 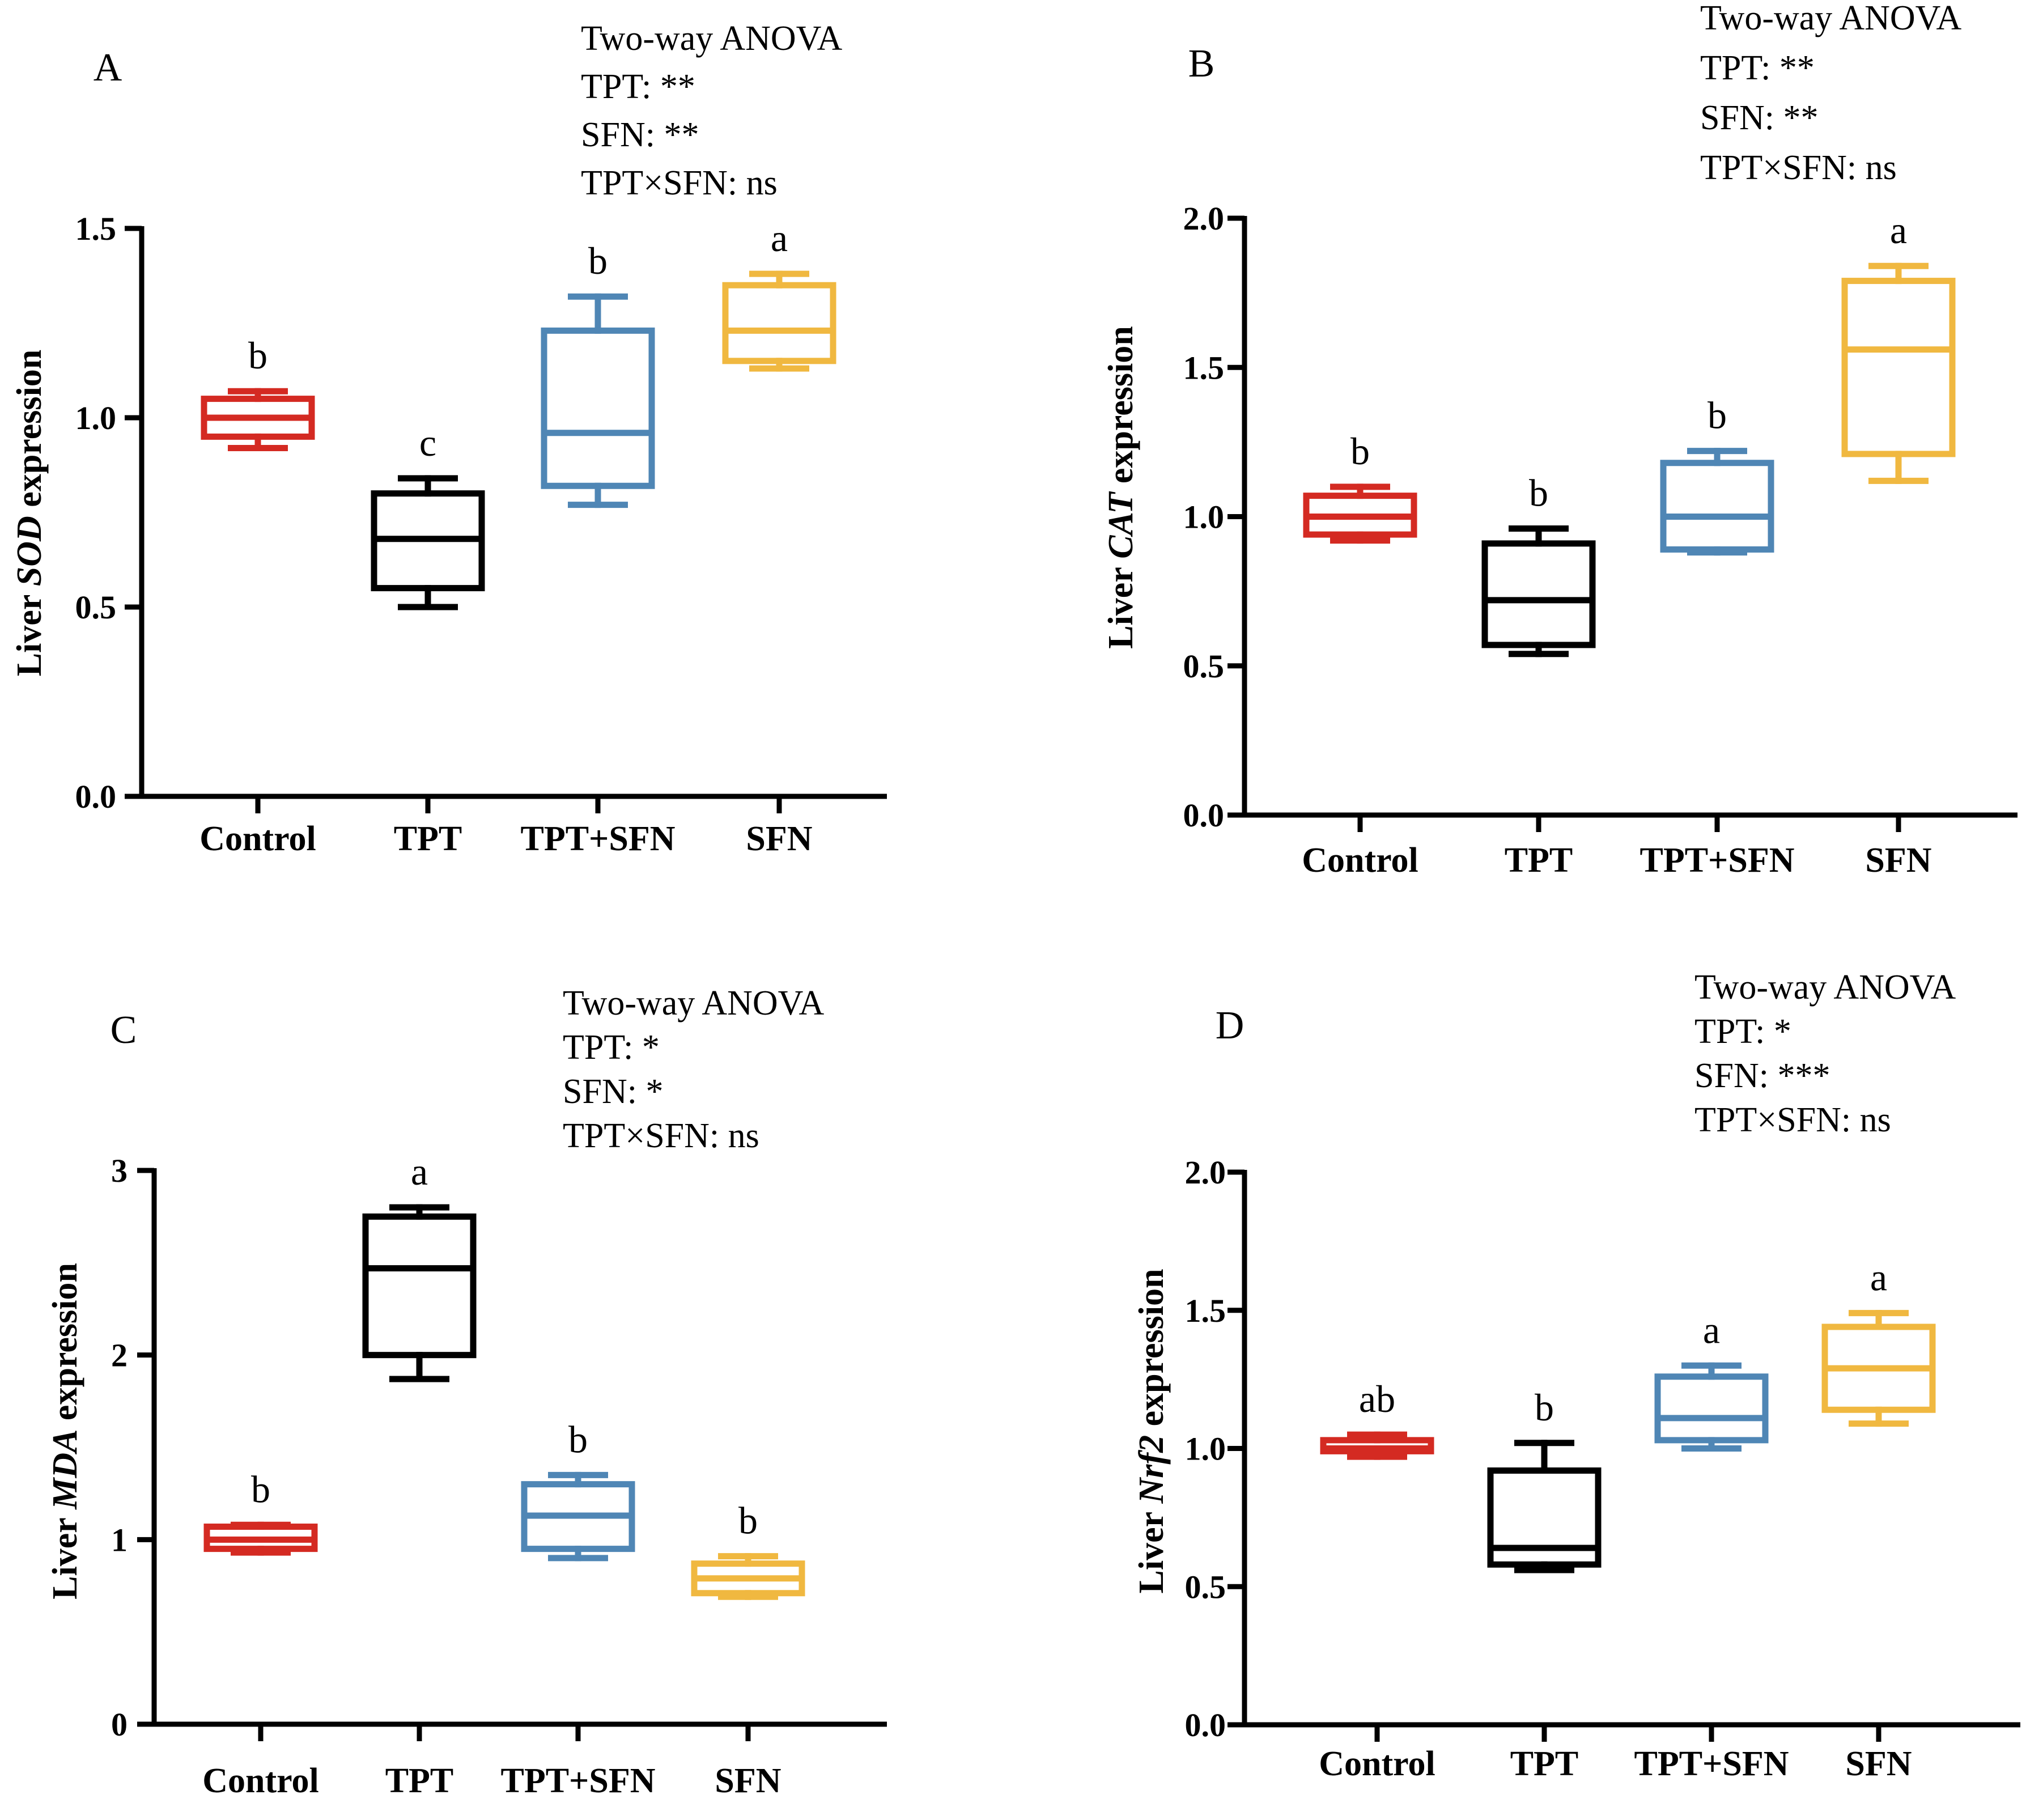 I want to click on anova-line: TPT: *, so click(x=611, y=1047).